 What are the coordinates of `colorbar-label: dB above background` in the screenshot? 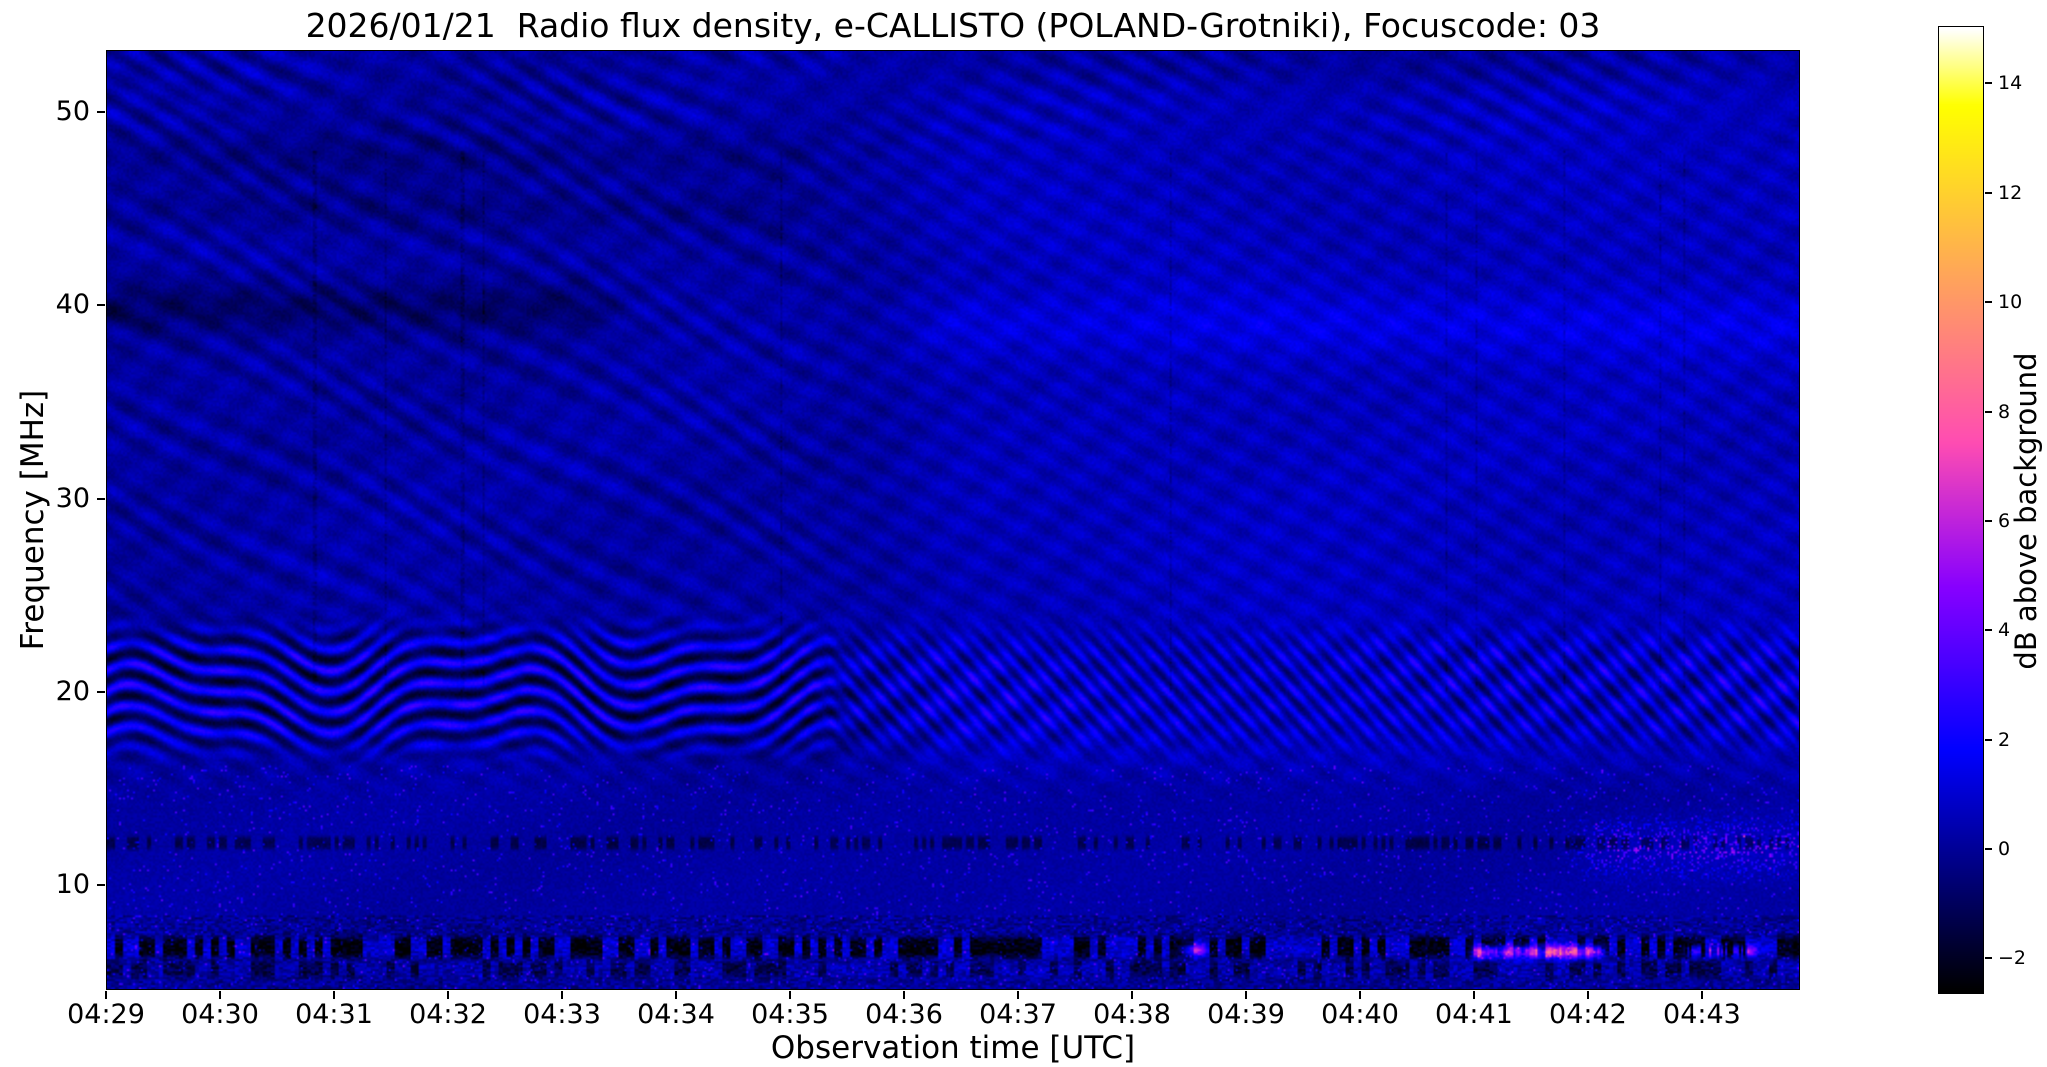 It's located at (2026, 511).